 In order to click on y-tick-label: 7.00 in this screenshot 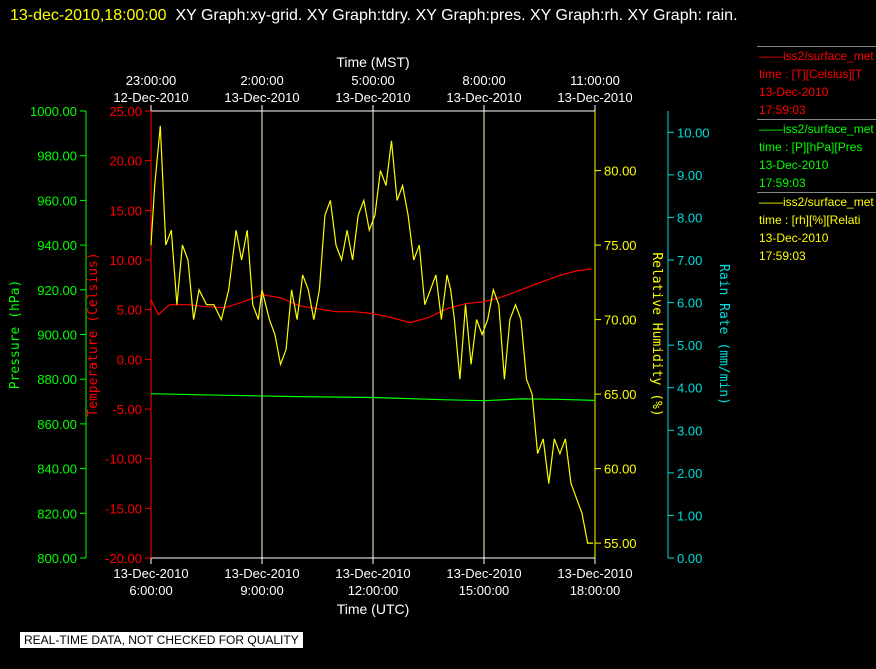, I will do `click(689, 260)`.